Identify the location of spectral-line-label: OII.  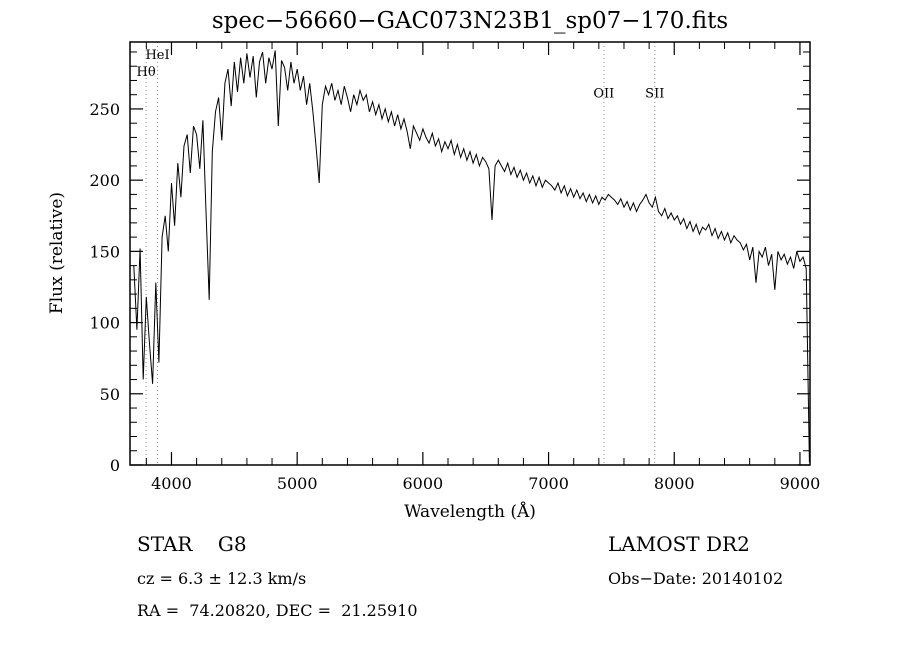
(603, 94).